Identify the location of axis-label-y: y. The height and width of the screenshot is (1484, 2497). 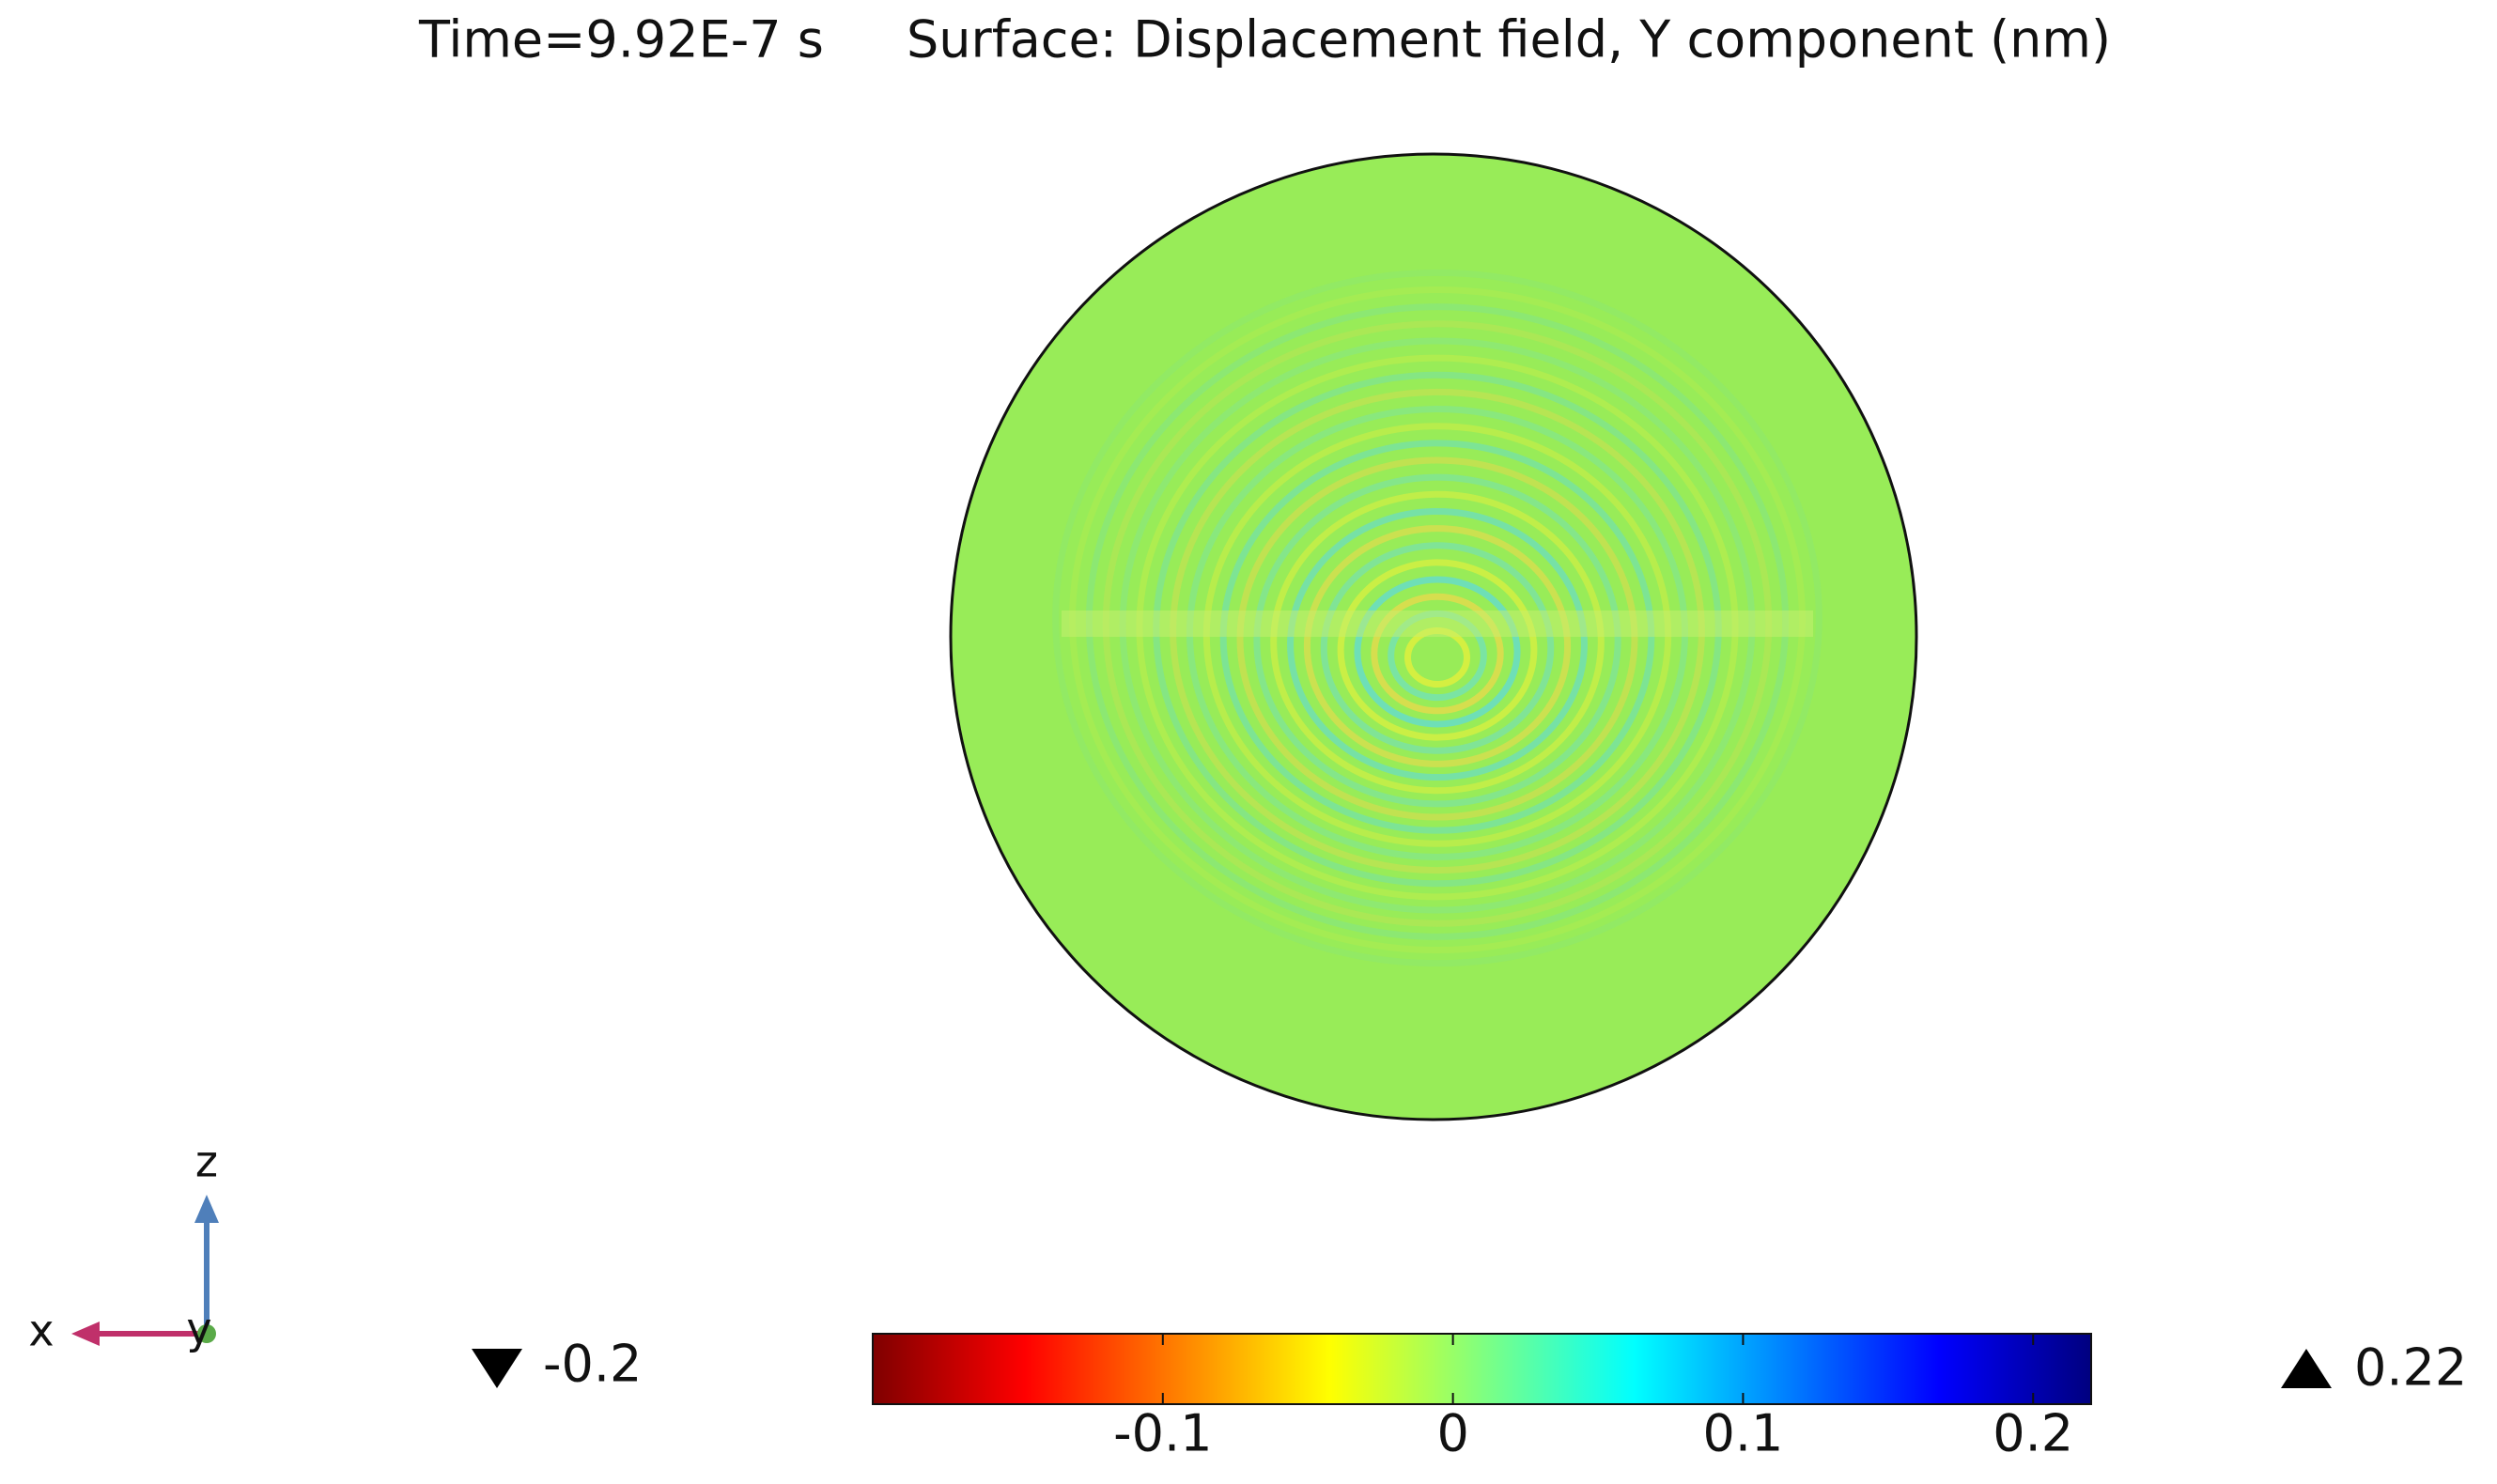
(198, 1329).